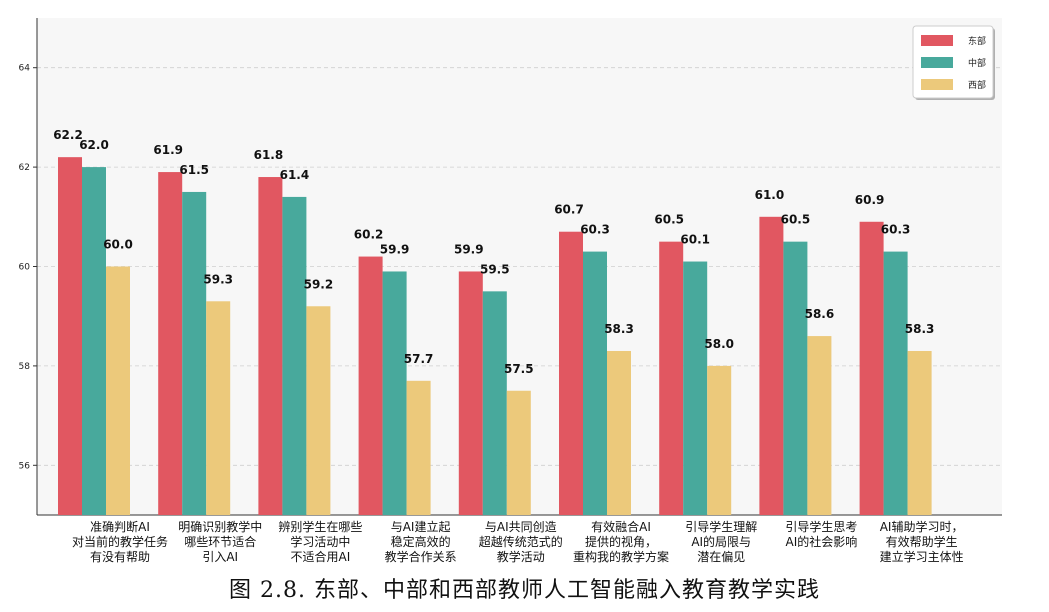  I want to click on data-label: 60.9, so click(870, 200).